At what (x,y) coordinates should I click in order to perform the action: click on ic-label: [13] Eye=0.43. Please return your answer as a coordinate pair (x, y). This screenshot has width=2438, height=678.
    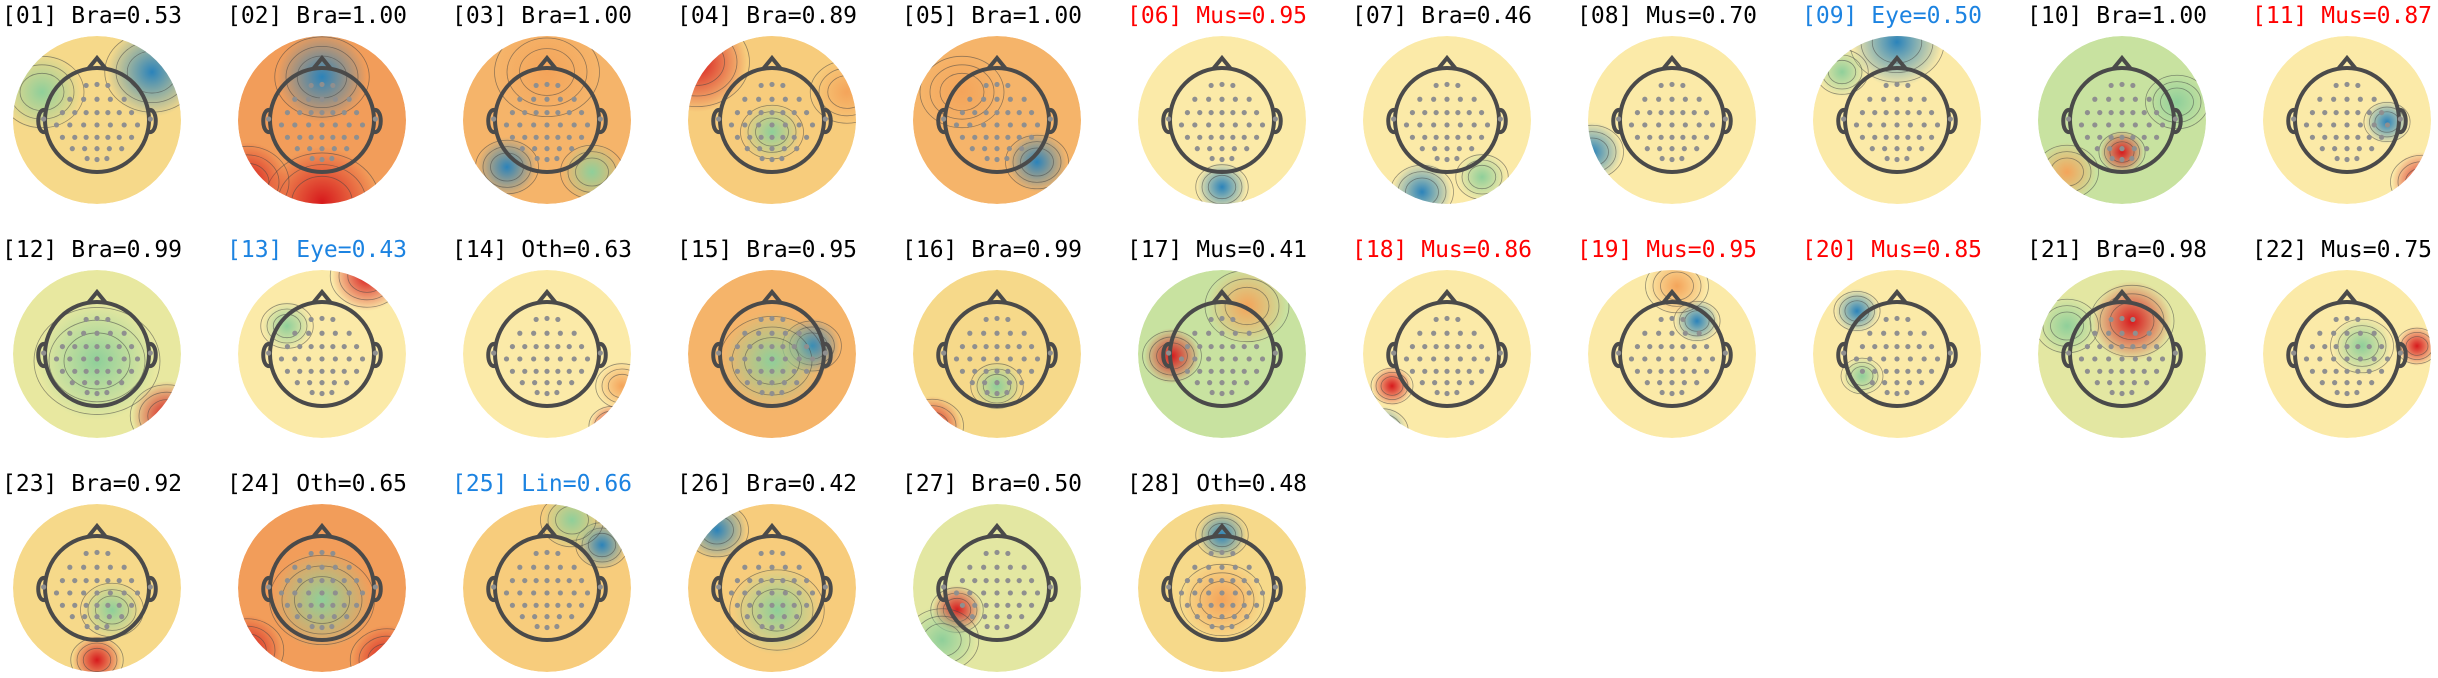
    Looking at the image, I should click on (317, 250).